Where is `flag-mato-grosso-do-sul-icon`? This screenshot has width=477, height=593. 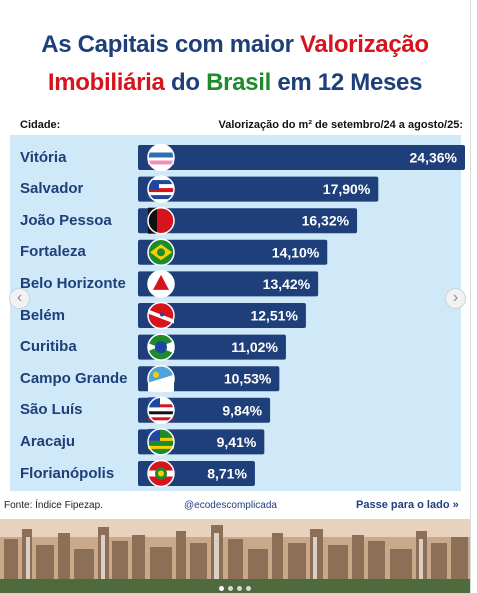
flag-mato-grosso-do-sul-icon is located at coordinates (161, 378).